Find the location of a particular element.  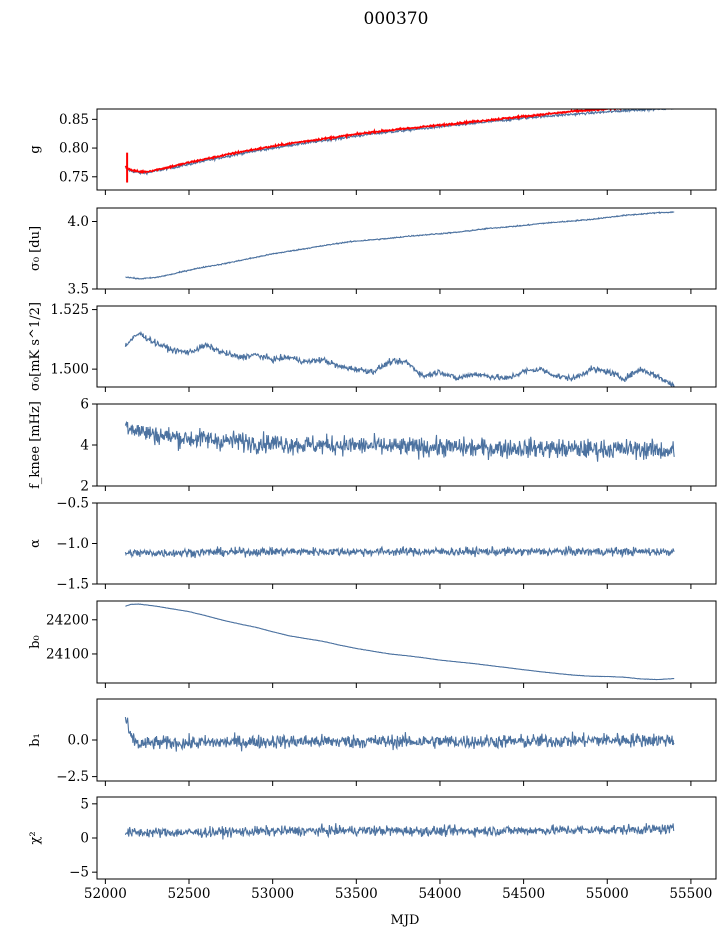

y-tick-label: −2.5 is located at coordinates (72, 777).